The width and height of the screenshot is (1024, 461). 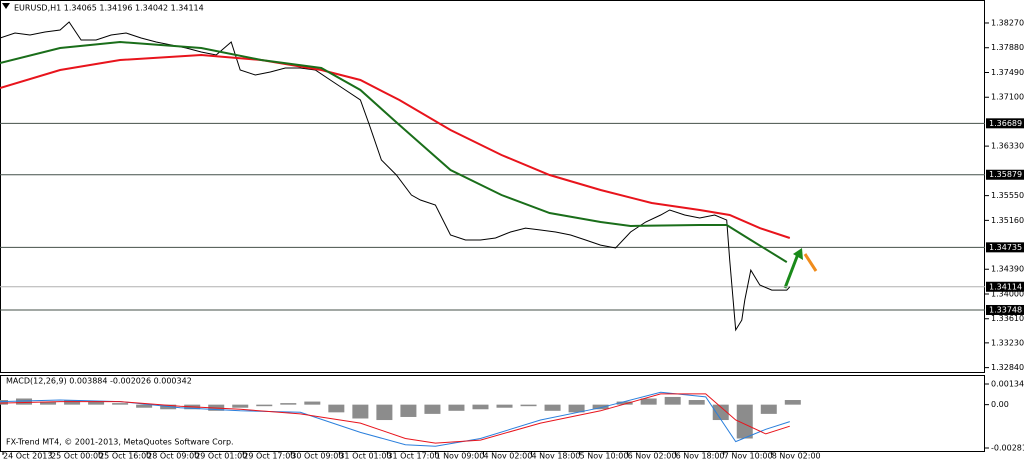 What do you see at coordinates (27, 456) in the screenshot?
I see `x-tick-label: 24 Oct 2013` at bounding box center [27, 456].